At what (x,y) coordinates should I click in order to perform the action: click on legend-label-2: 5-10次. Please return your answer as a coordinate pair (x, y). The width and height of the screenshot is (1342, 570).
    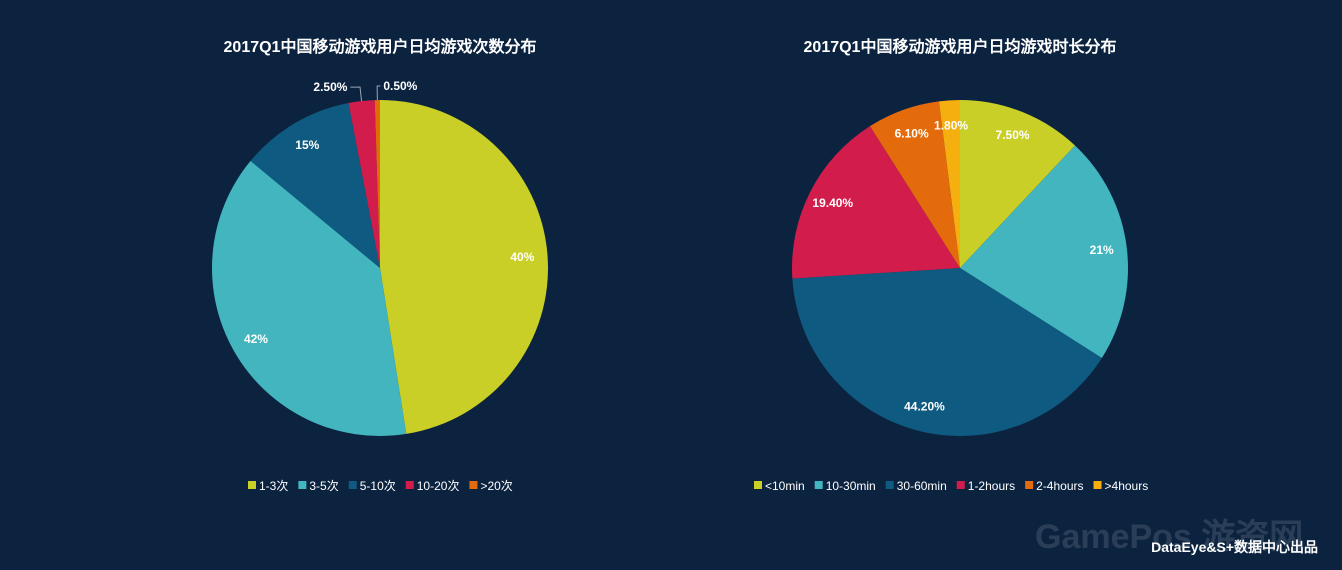
    Looking at the image, I should click on (378, 486).